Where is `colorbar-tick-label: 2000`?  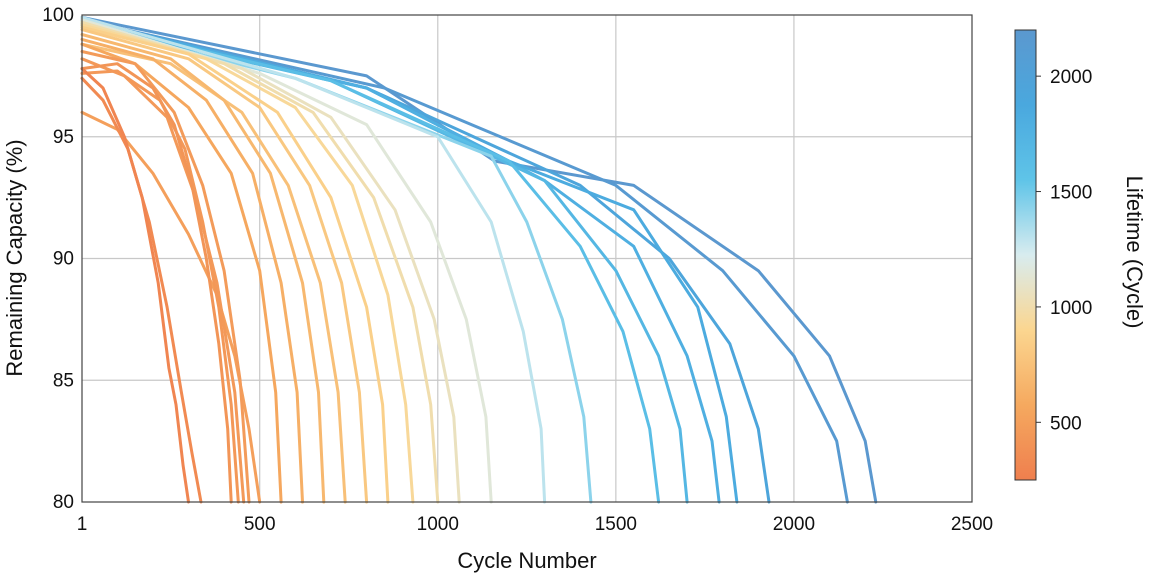
colorbar-tick-label: 2000 is located at coordinates (1071, 77).